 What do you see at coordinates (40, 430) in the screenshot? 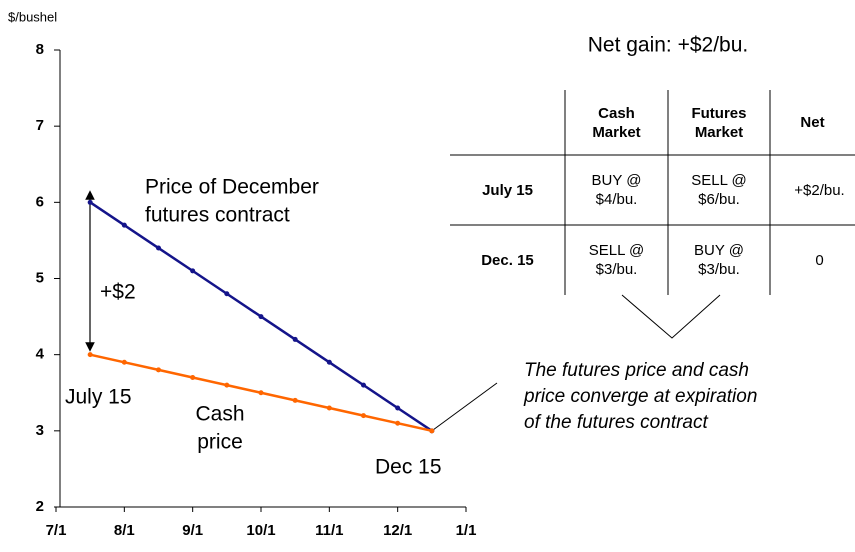
I see `y-tick-label: 3` at bounding box center [40, 430].